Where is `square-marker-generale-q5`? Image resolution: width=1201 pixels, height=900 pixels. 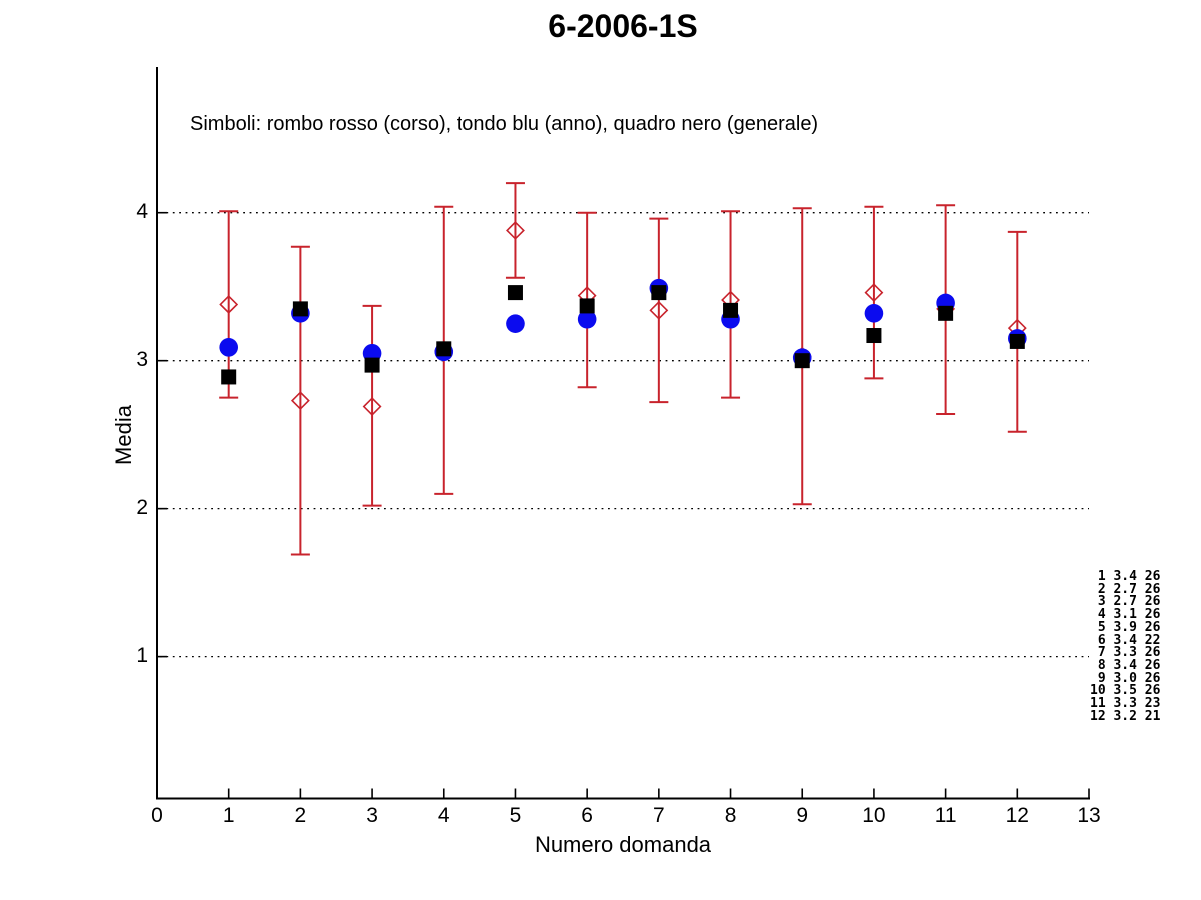
square-marker-generale-q5 is located at coordinates (515, 293).